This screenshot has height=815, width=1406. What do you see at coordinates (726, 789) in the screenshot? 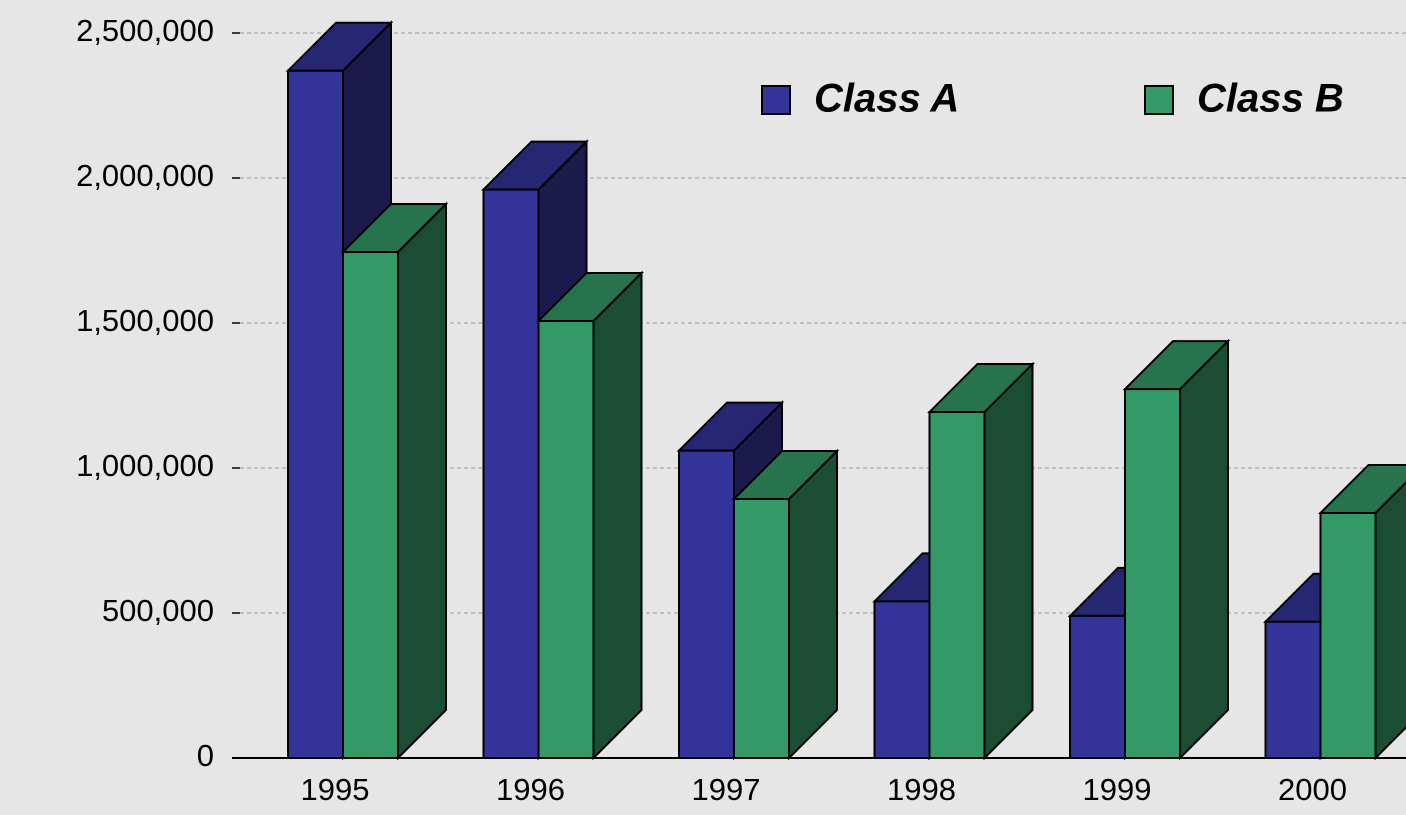
I see `x-tick-label: 1997` at bounding box center [726, 789].